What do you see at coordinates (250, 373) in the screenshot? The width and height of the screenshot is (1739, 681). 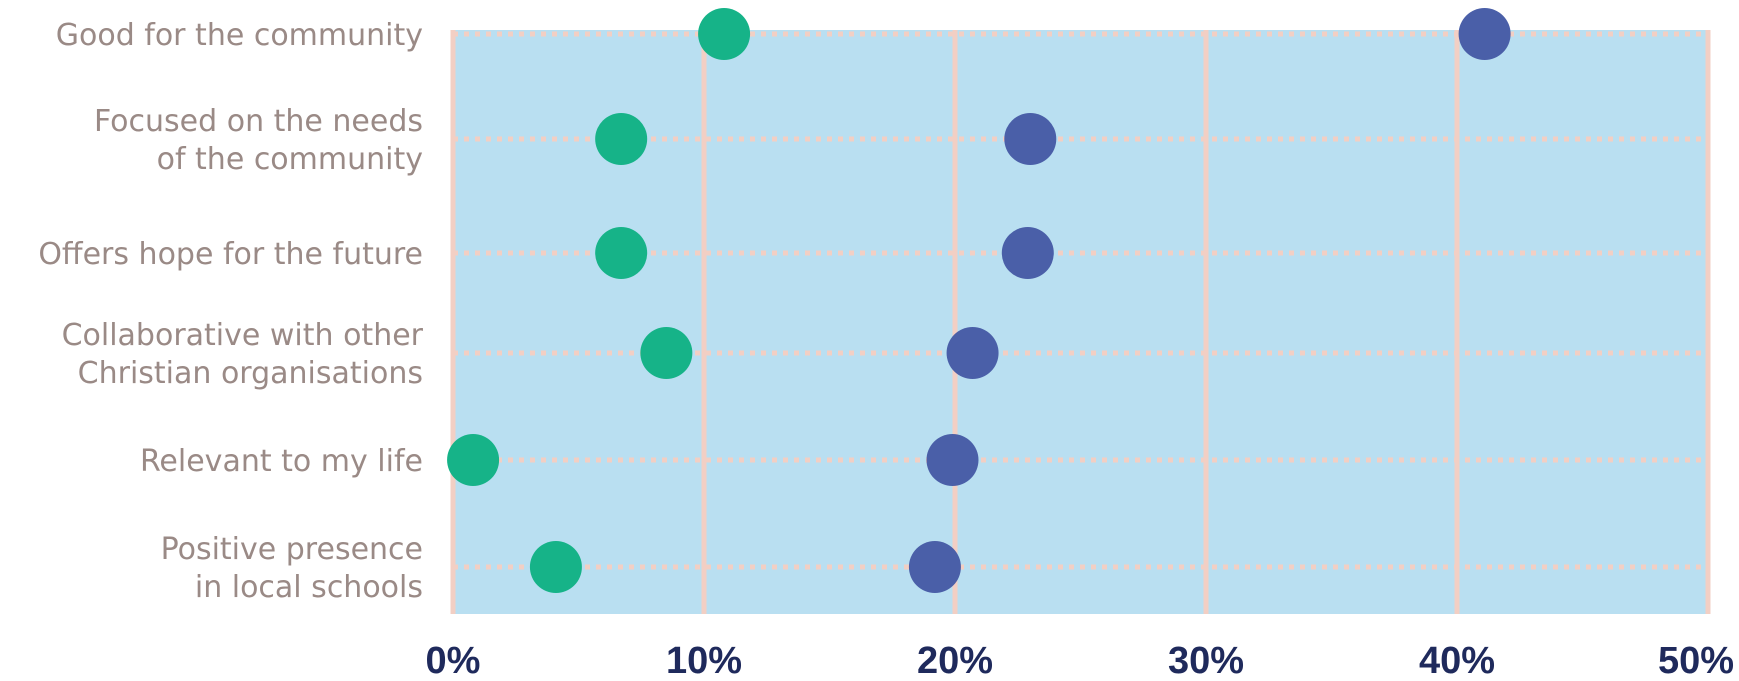 I see `category-label: Christian organisations` at bounding box center [250, 373].